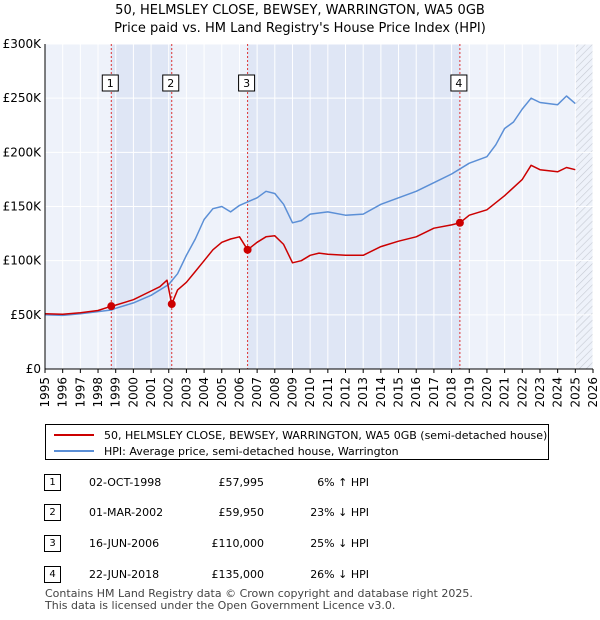  Describe the element at coordinates (540, 392) in the screenshot. I see `x-tick-label: 2023` at that location.